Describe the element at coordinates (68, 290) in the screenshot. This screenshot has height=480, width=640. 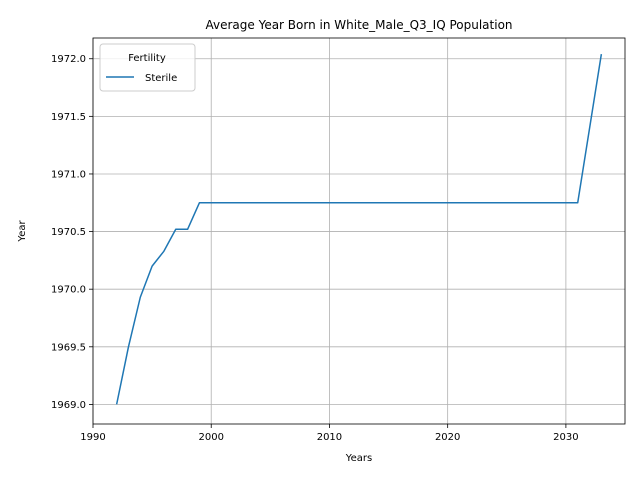
I see `y-tick-label: 1970.0` at that location.